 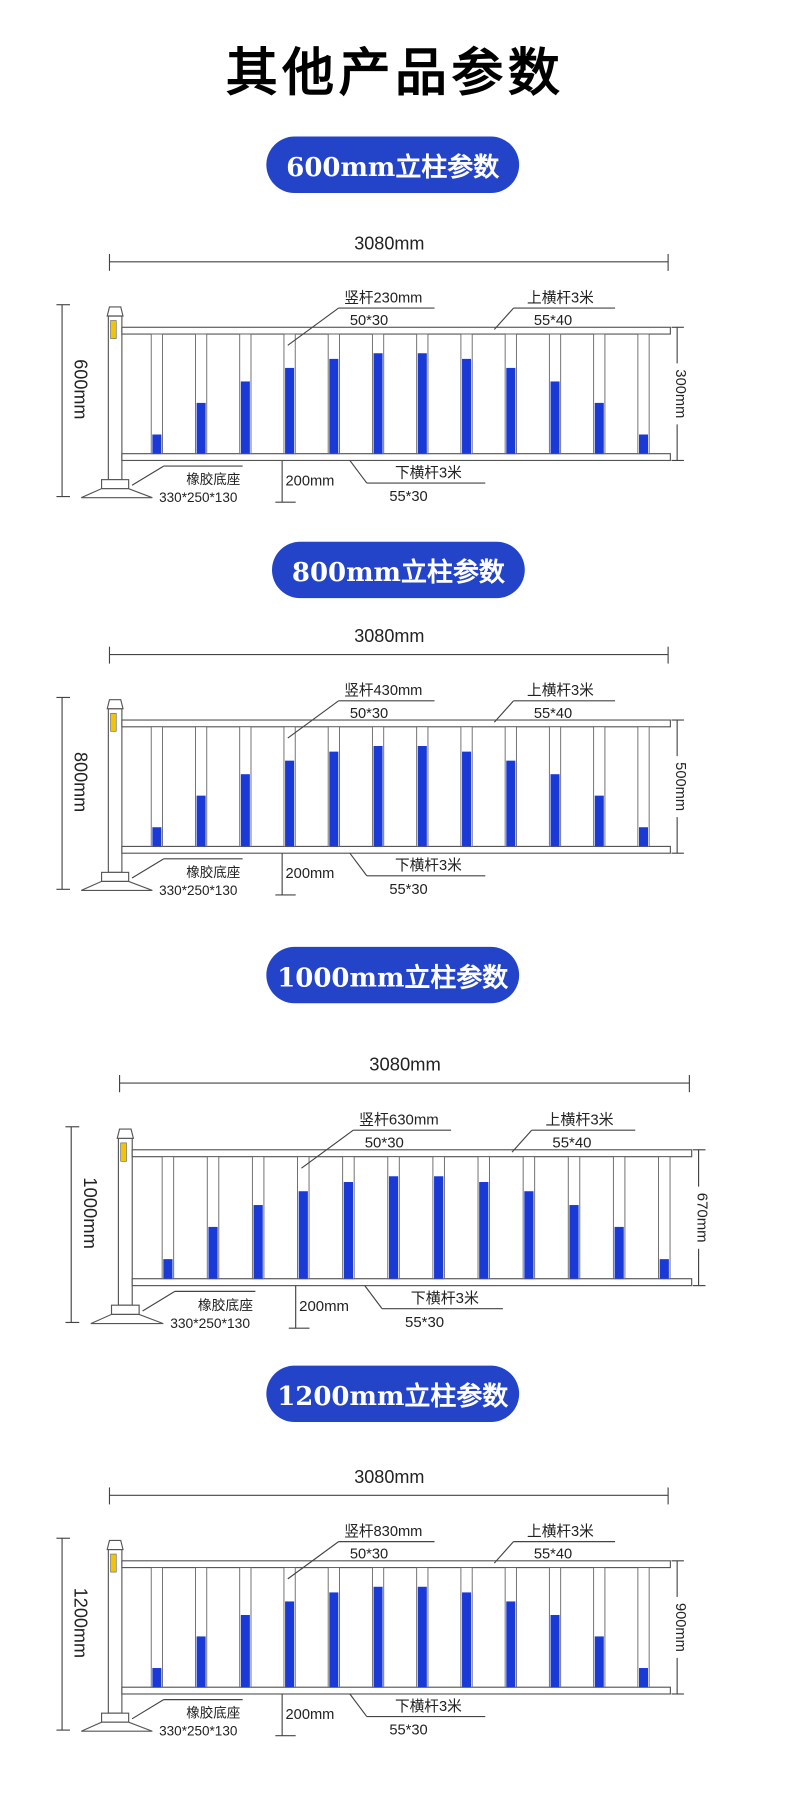 I want to click on section-heading-1000: 1000mm立柱参数, so click(x=393, y=975).